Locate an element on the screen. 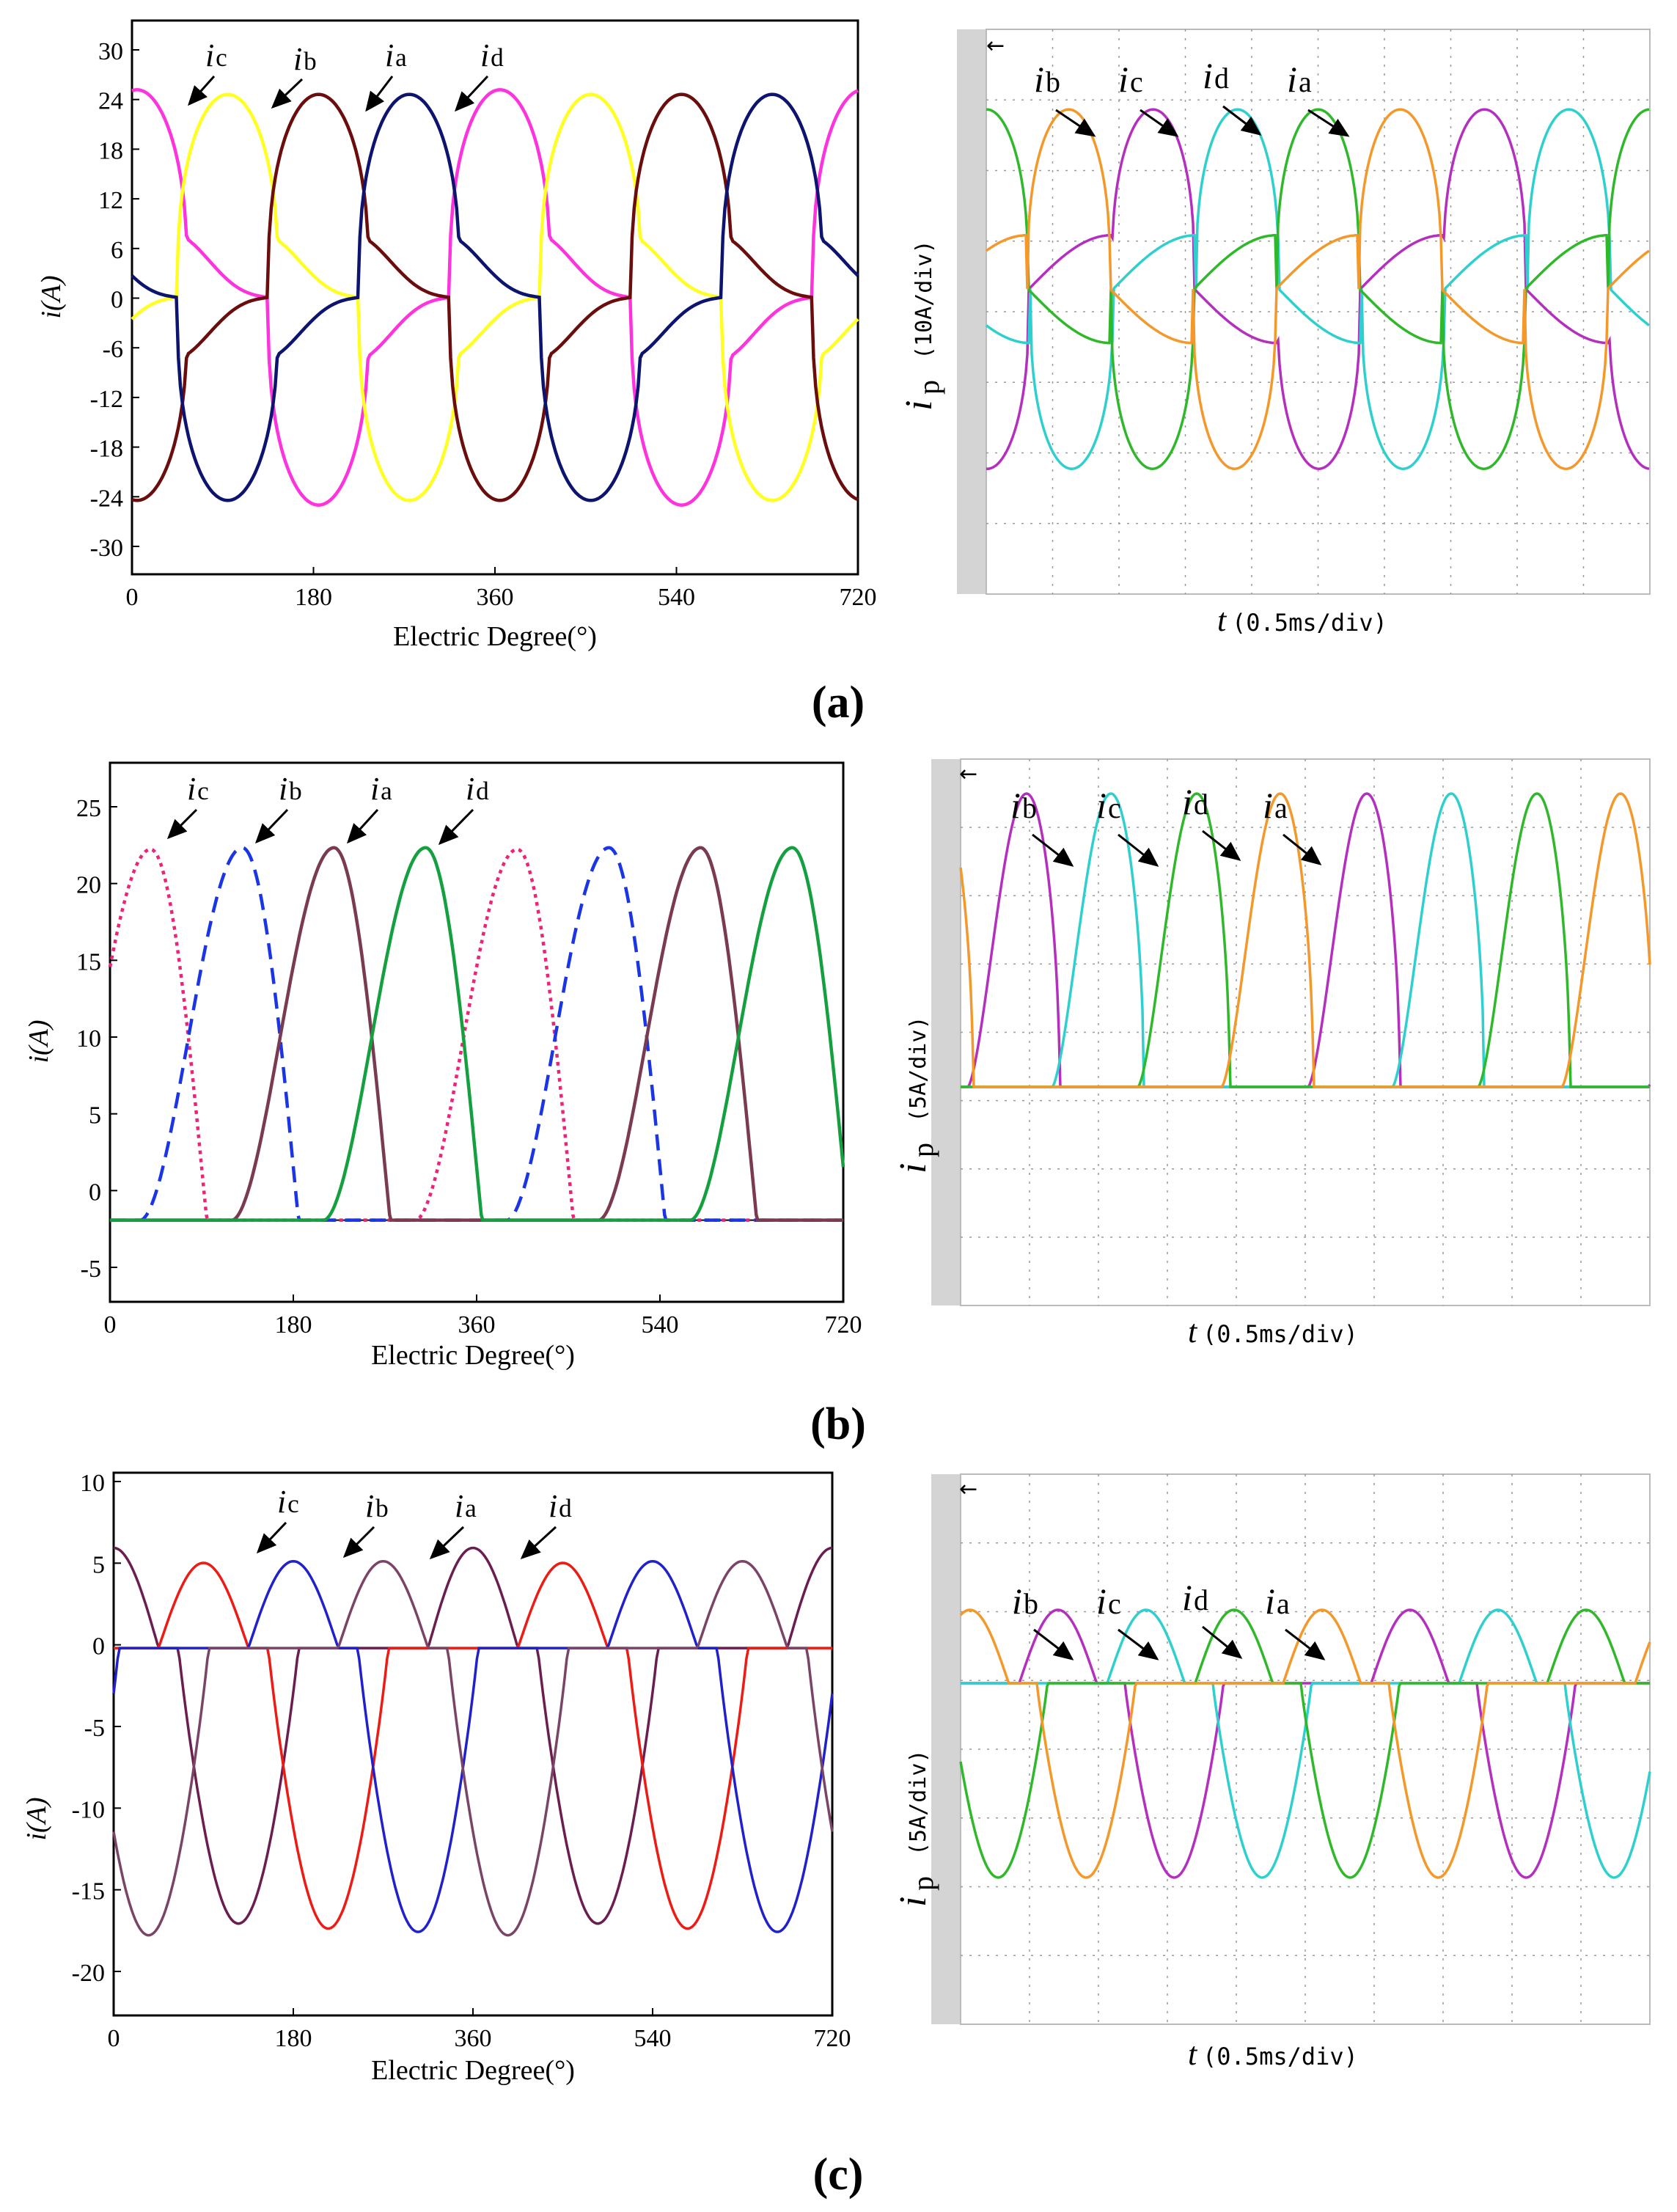 This screenshot has height=2212, width=1677. scope-y-label: i p (5A/div) is located at coordinates (915, 1829).